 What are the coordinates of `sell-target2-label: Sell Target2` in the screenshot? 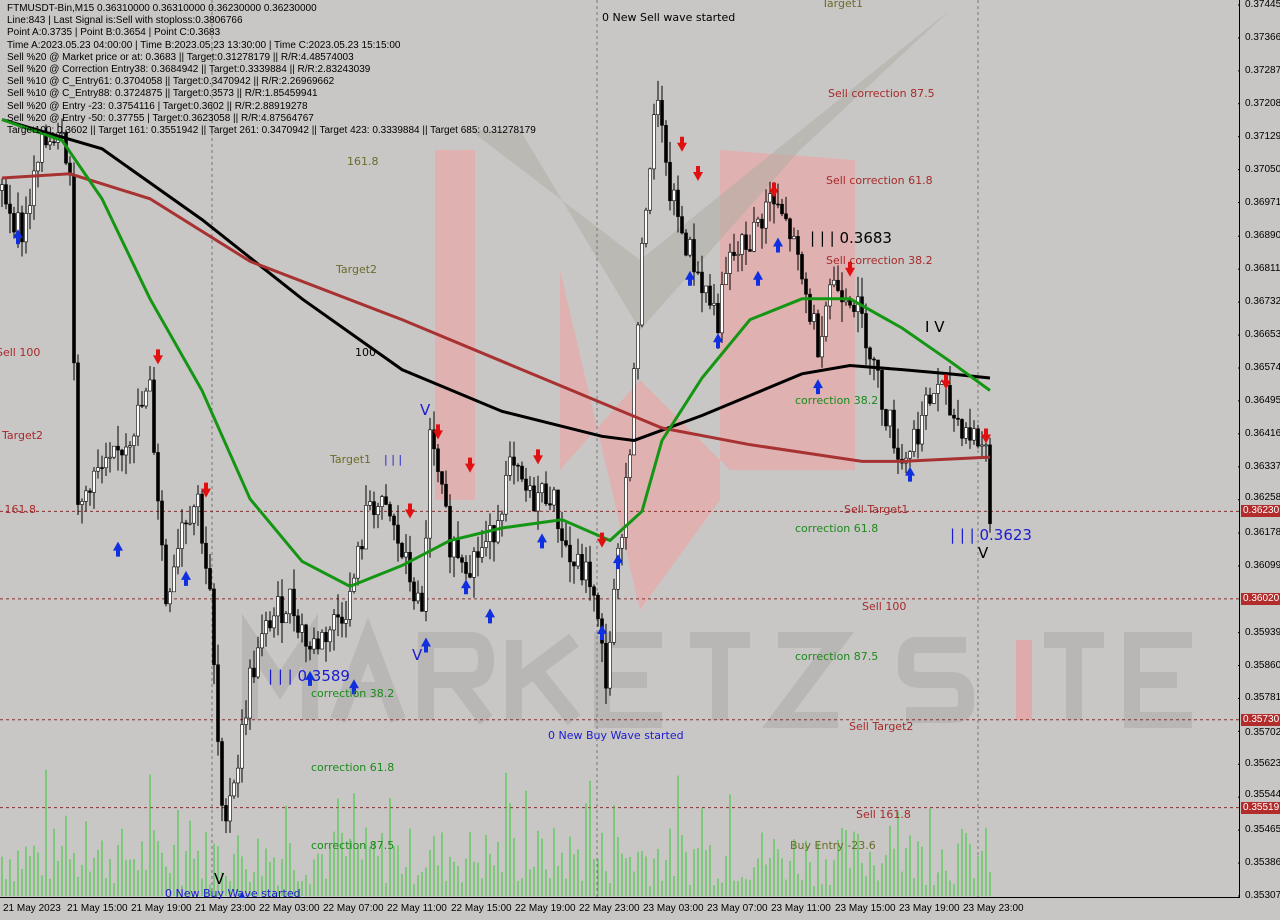 It's located at (881, 726).